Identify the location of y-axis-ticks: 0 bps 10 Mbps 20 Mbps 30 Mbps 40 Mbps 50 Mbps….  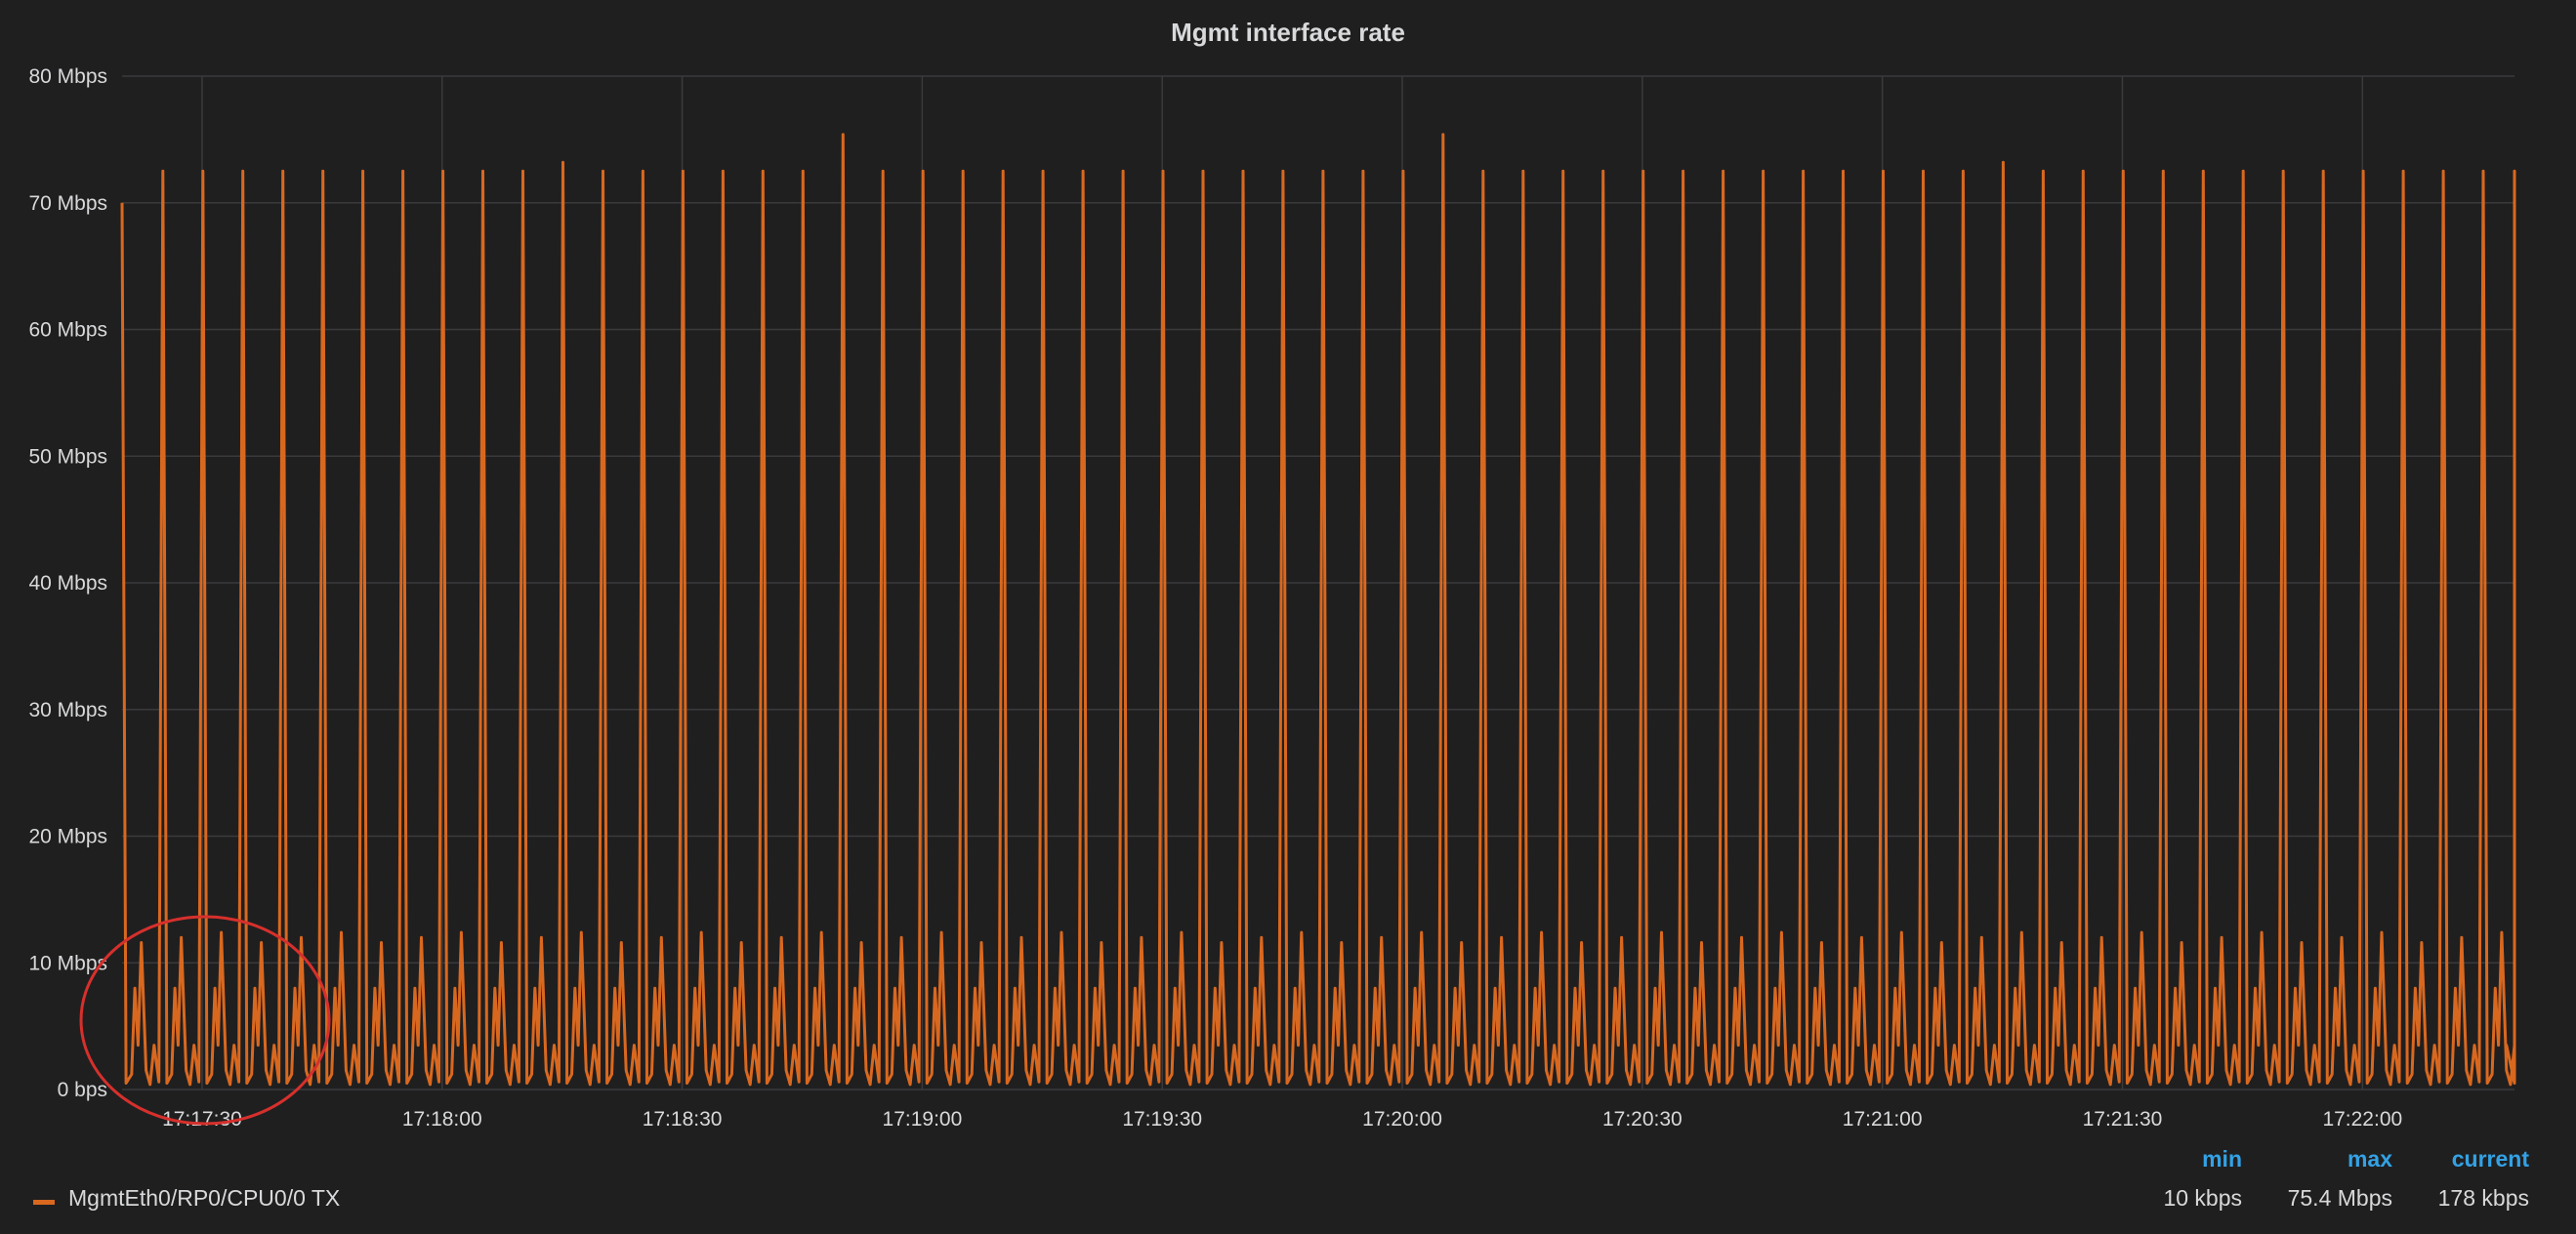
(67, 583).